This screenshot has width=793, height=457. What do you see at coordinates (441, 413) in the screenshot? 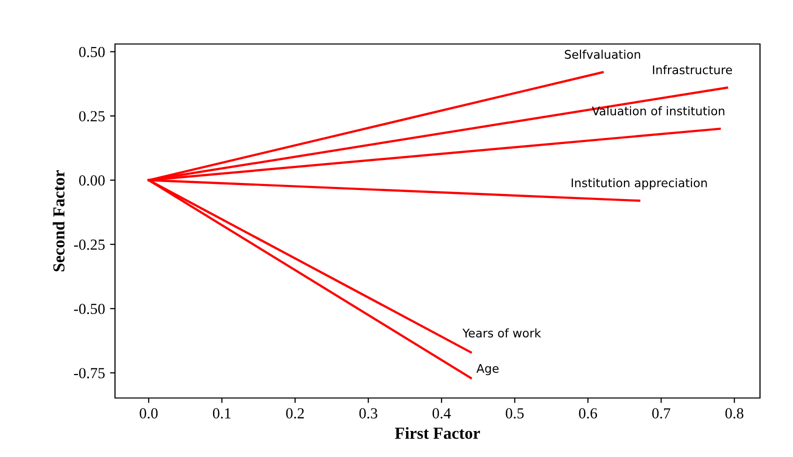
I see `x-tick-label: 0.4` at bounding box center [441, 413].